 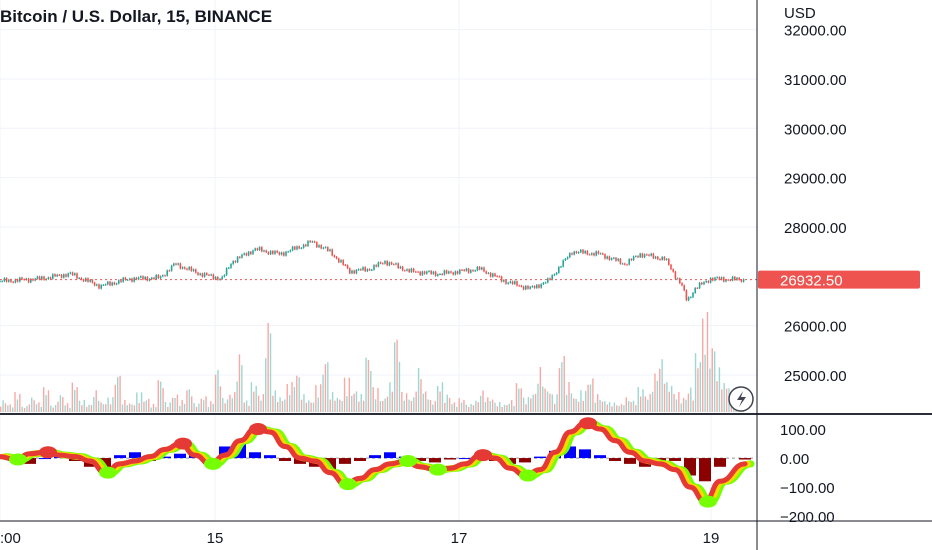 What do you see at coordinates (807, 474) in the screenshot?
I see `oscillator-axis: 100.00 0.00 −100.00 −200.00` at bounding box center [807, 474].